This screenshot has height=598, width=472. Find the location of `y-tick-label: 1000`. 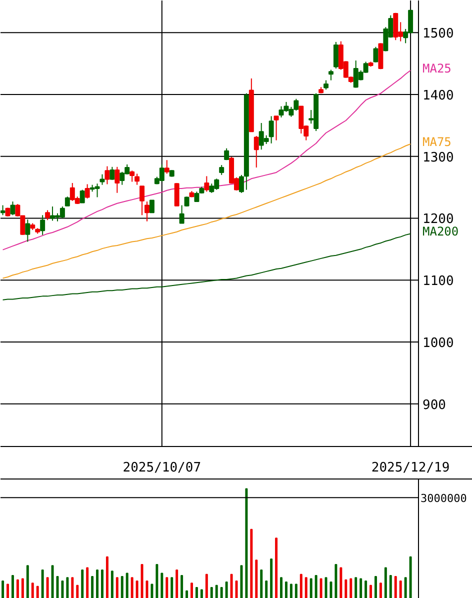

y-tick-label: 1000 is located at coordinates (438, 343).